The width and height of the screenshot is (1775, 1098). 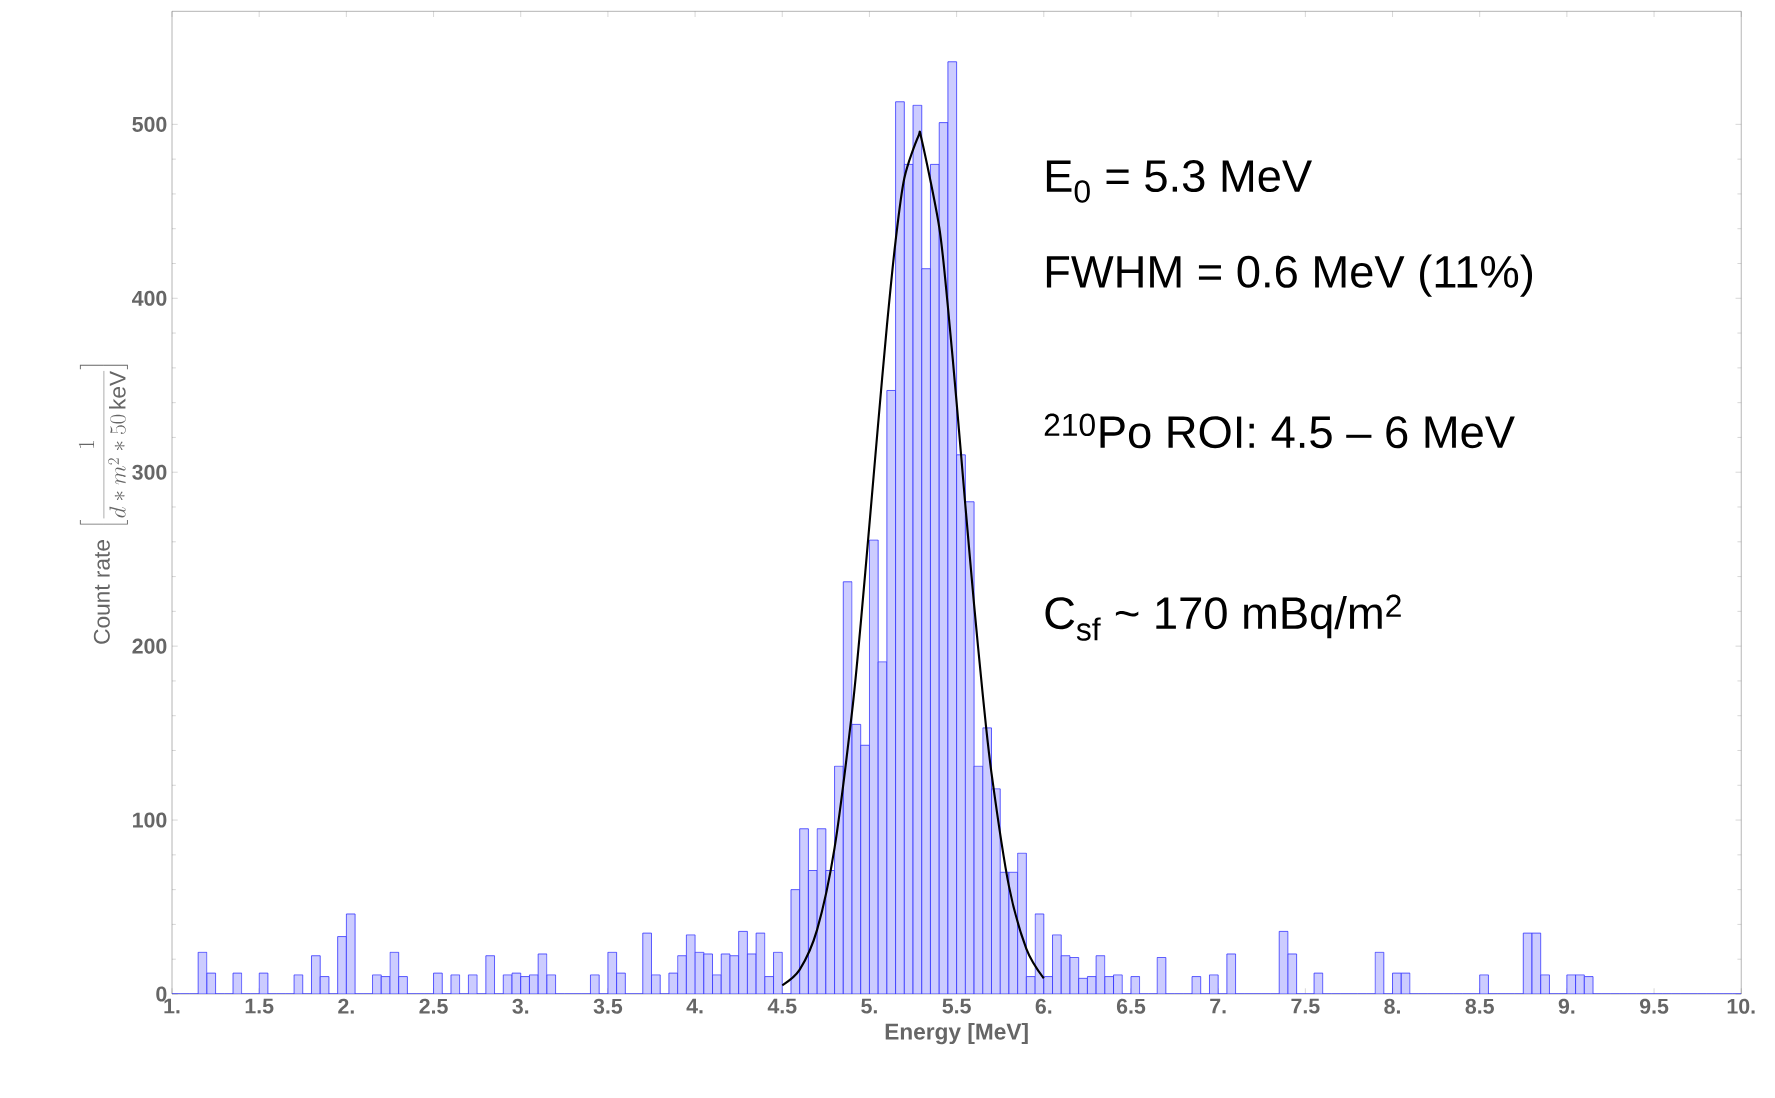 I want to click on annotation: C$_{sf}$ ~ 170 mBq/m$^{2}$, so click(x=1223, y=617).